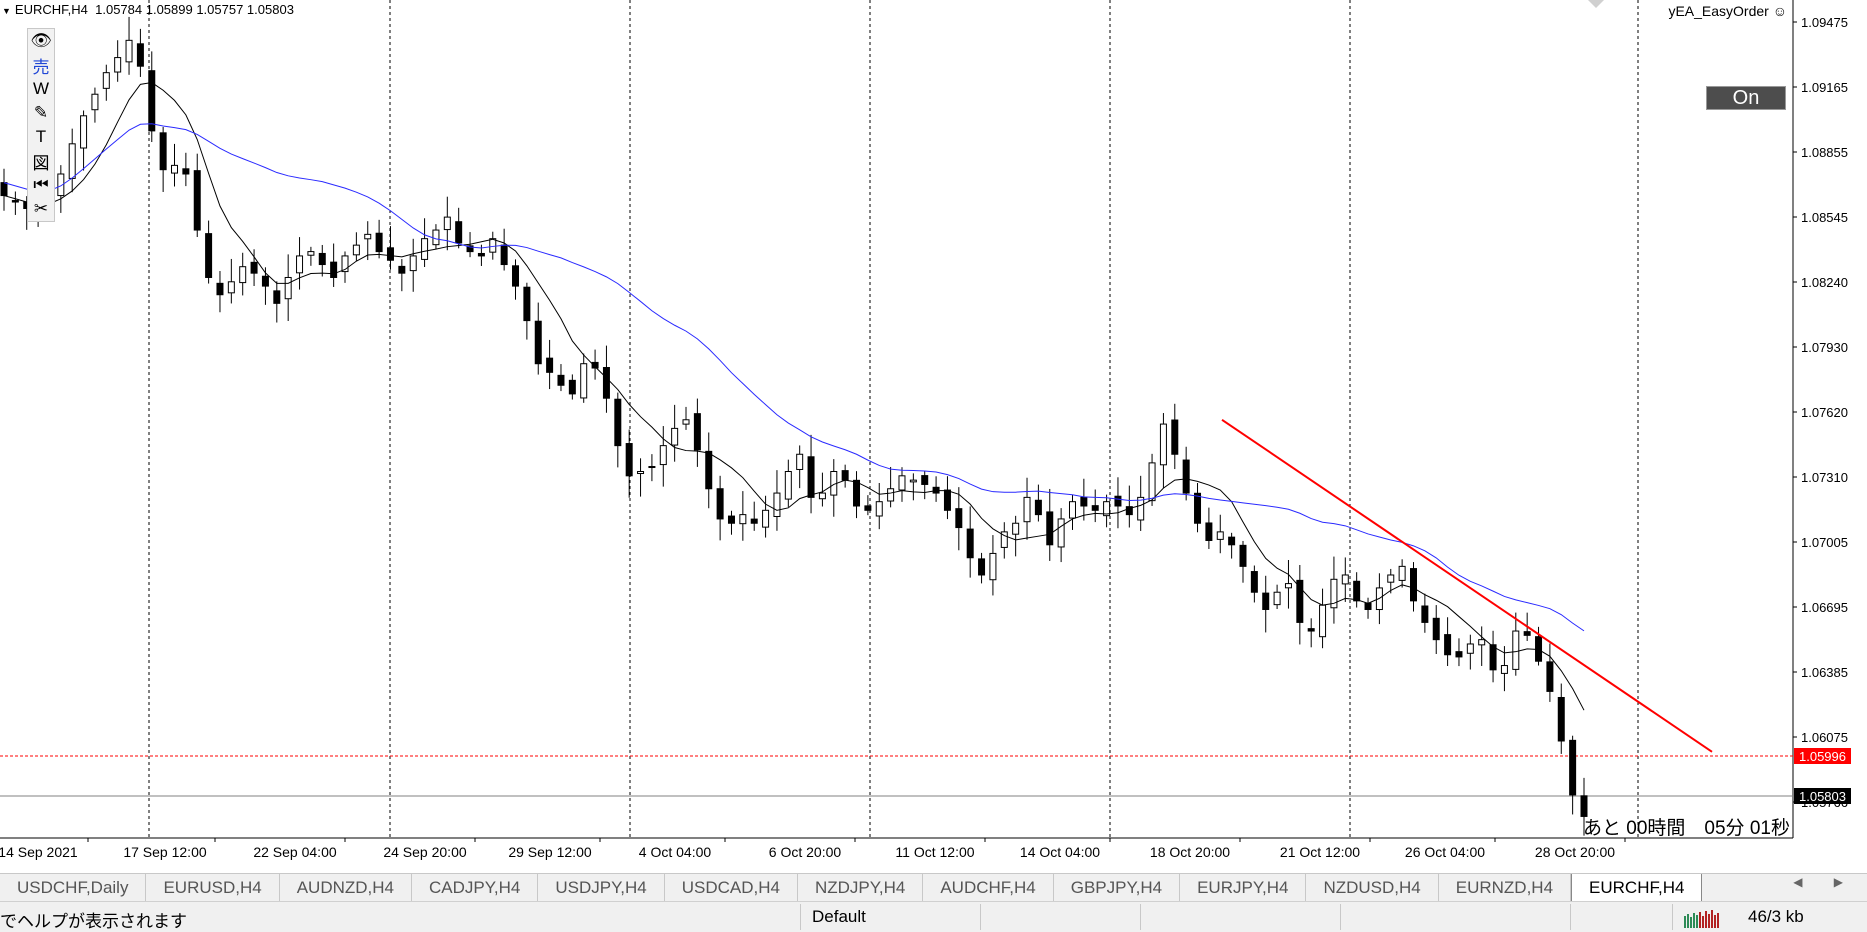 The height and width of the screenshot is (932, 1867). Describe the element at coordinates (675, 852) in the screenshot. I see `time-tick-label: 4 Oct 04:00` at that location.